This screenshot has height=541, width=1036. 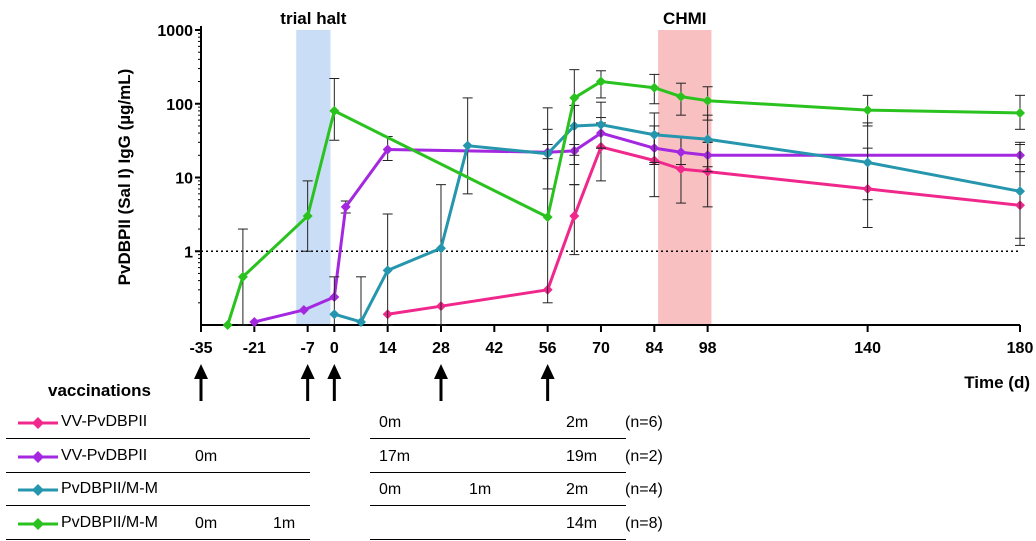 I want to click on vaccinations-label: vaccinations, so click(x=99, y=390).